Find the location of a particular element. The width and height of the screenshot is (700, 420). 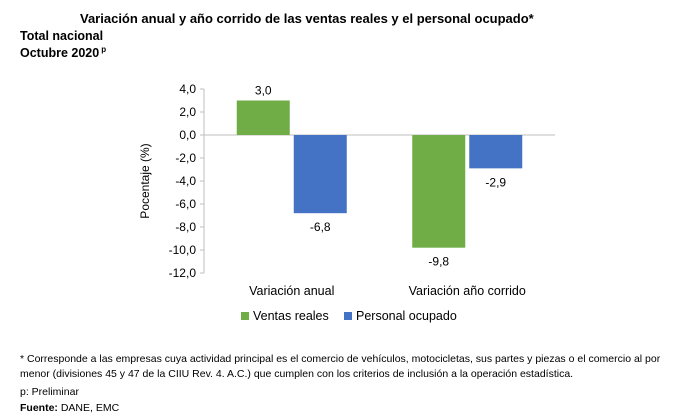

data-label: -9,8 is located at coordinates (438, 262).